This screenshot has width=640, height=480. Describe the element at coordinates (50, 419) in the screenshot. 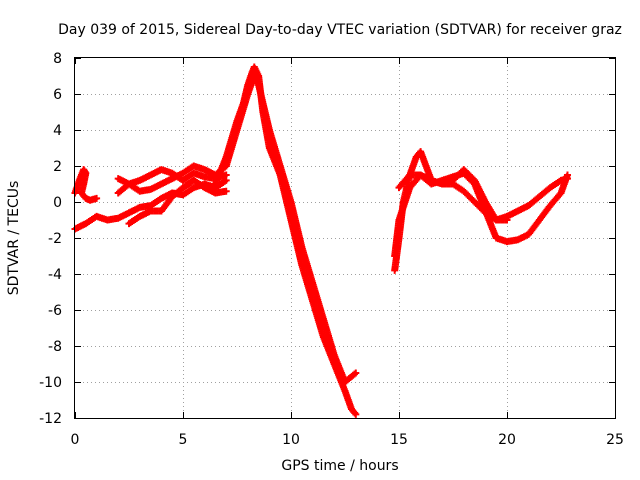

I see `y-tick-label: -12` at that location.